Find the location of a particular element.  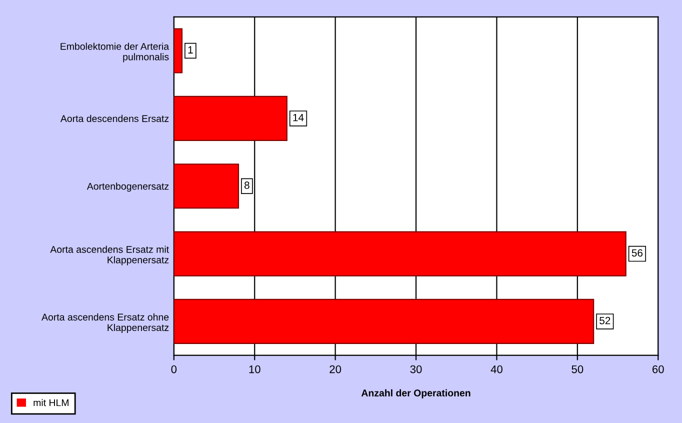

data-label: 52 is located at coordinates (605, 320).